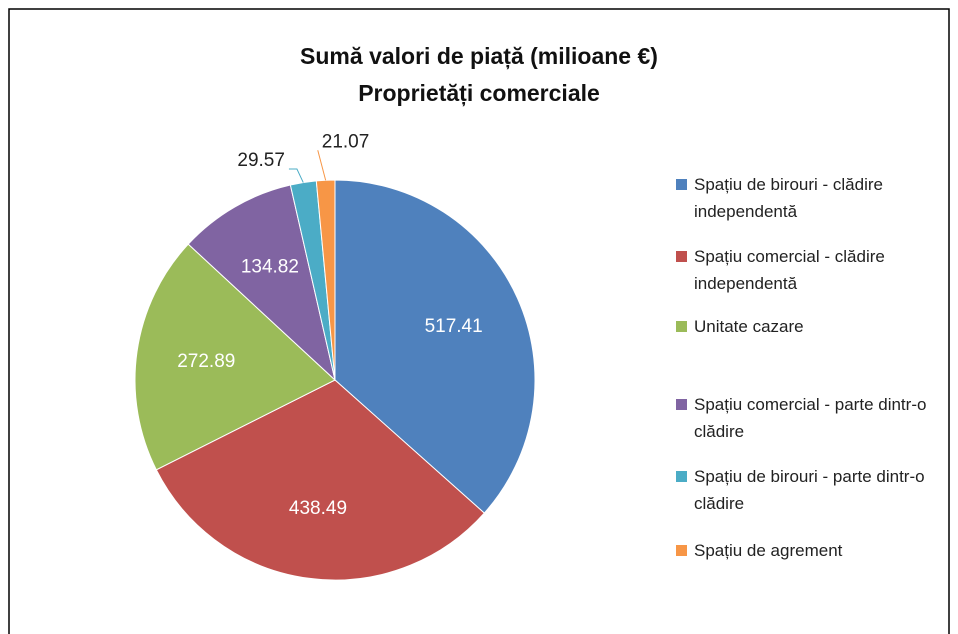 Image resolution: width=958 pixels, height=634 pixels. What do you see at coordinates (270, 266) in the screenshot?
I see `data-label: 134.82` at bounding box center [270, 266].